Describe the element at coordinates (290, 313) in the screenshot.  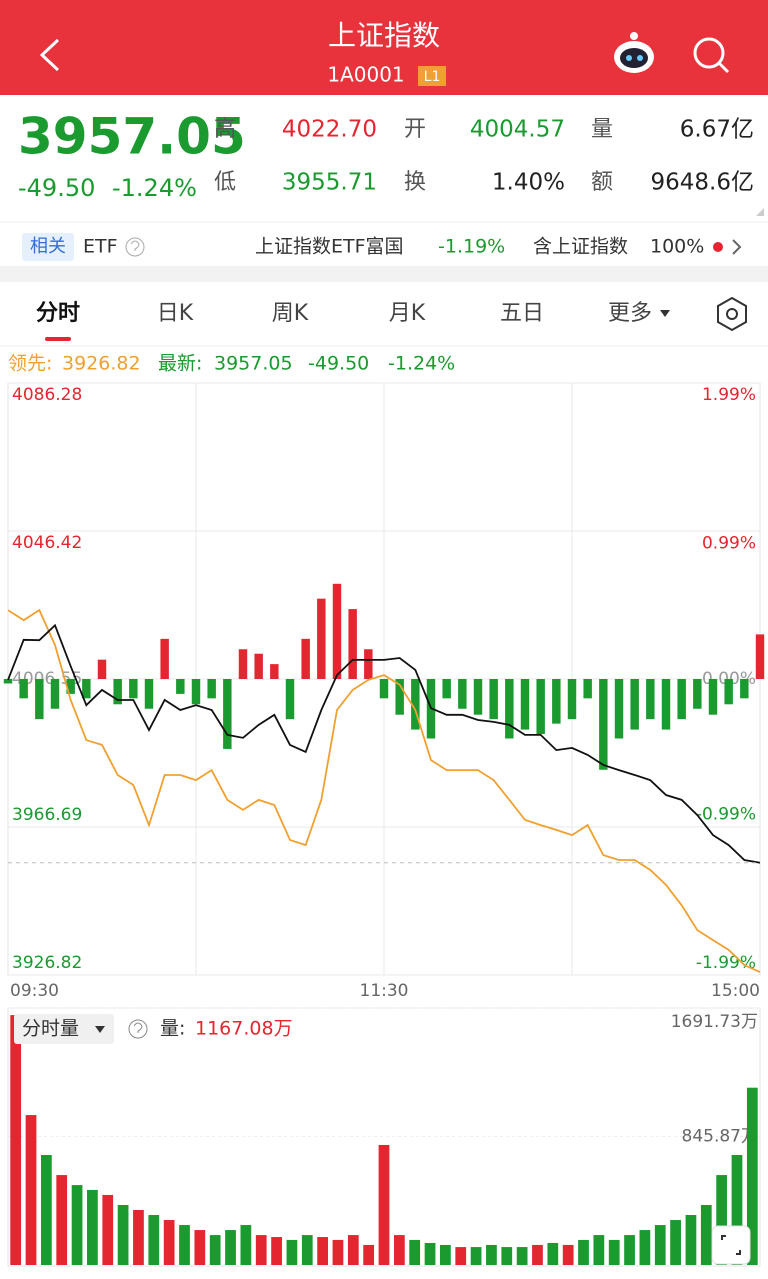
I see `tab: 周K` at that location.